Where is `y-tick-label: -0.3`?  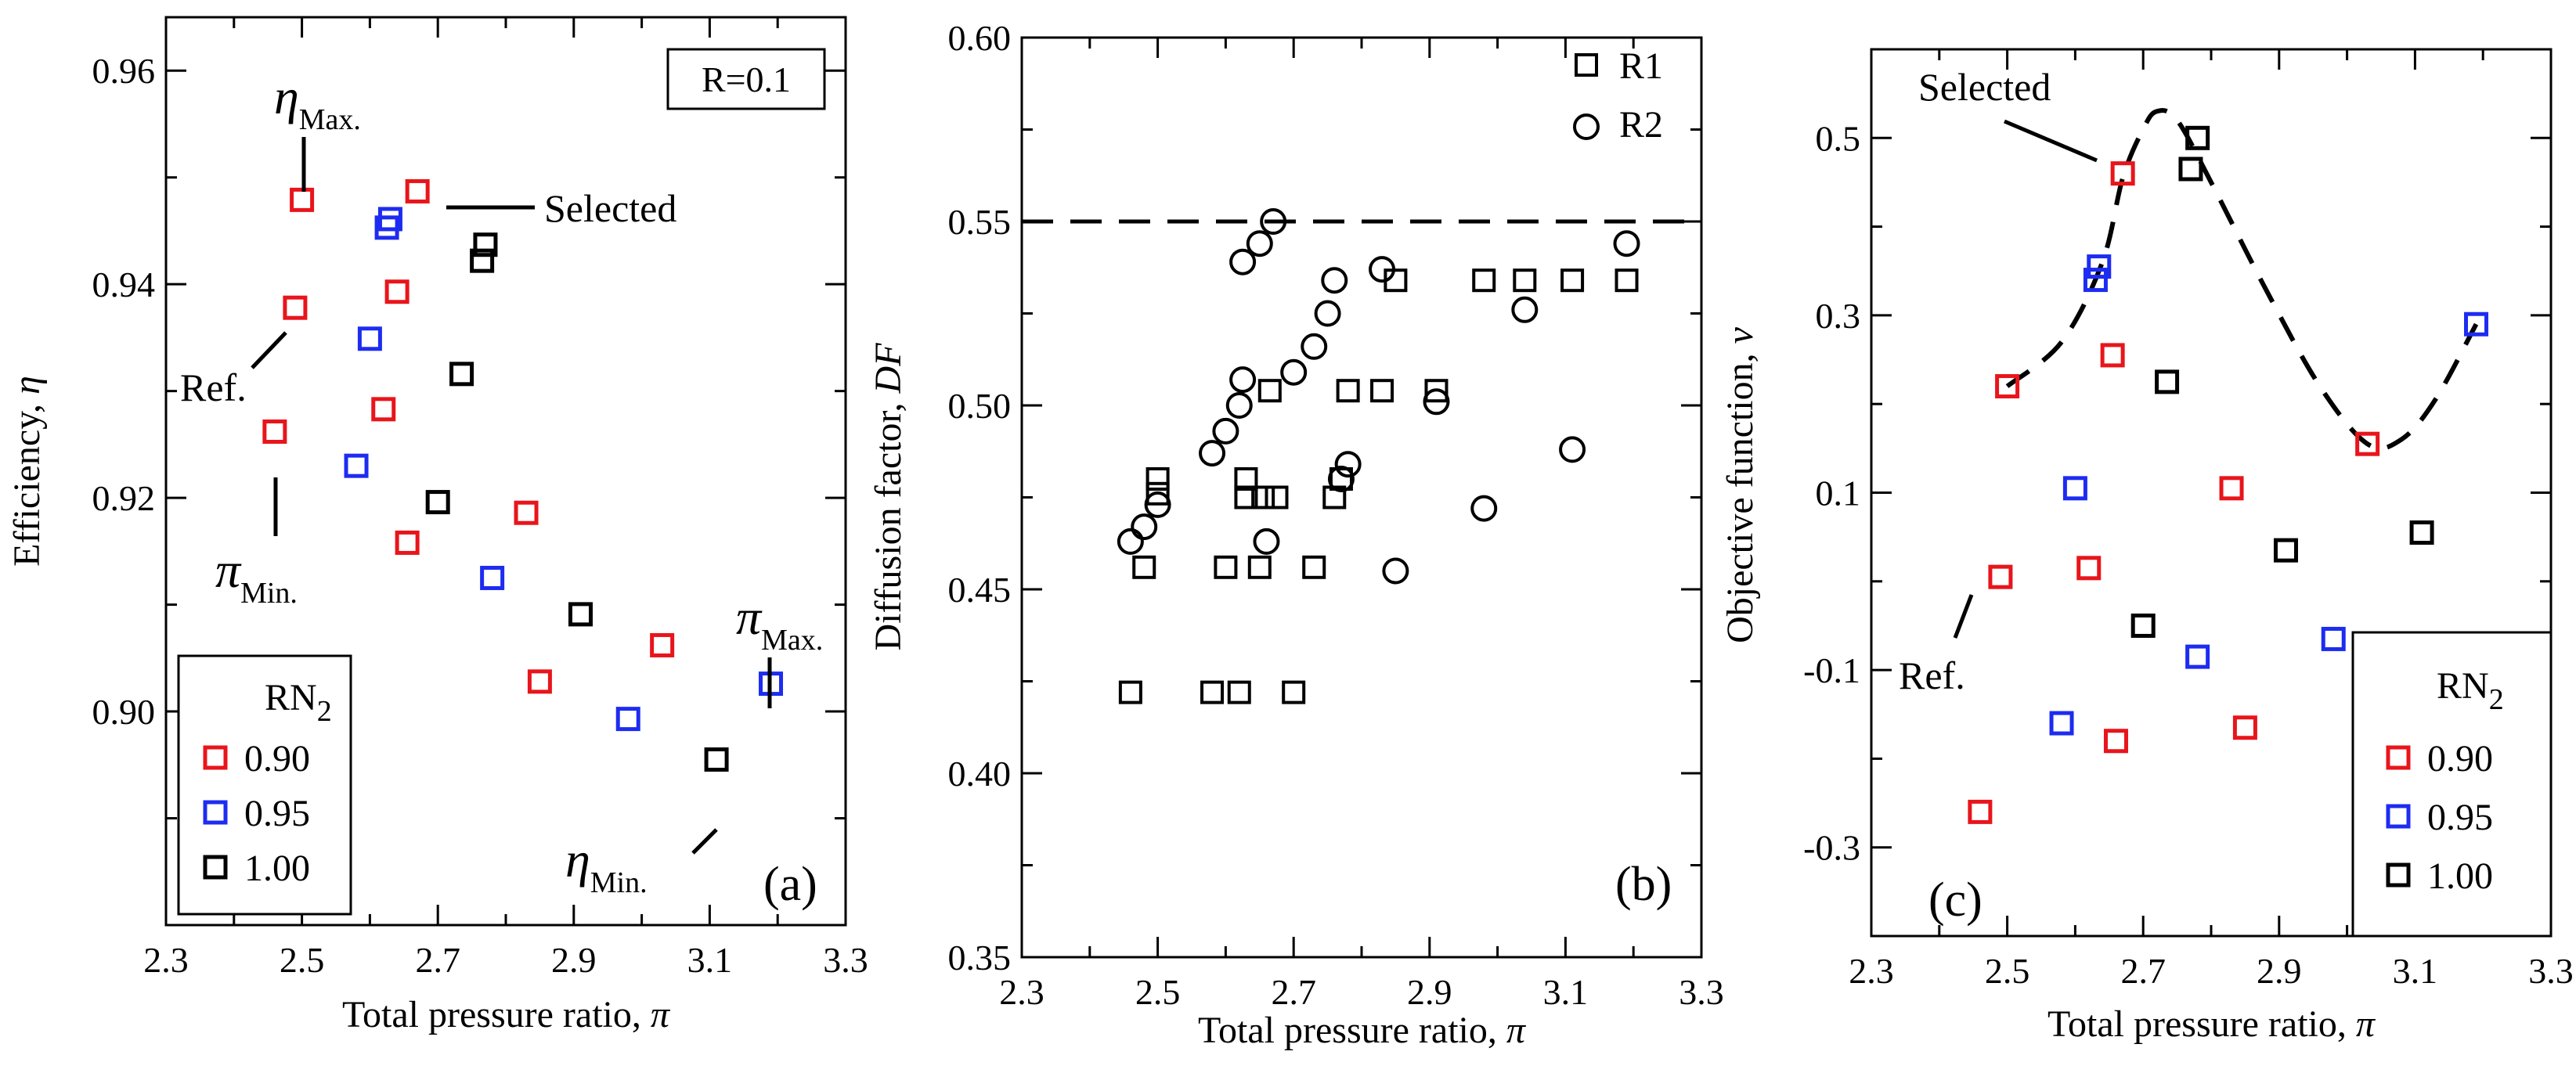
y-tick-label: -0.3 is located at coordinates (1831, 848).